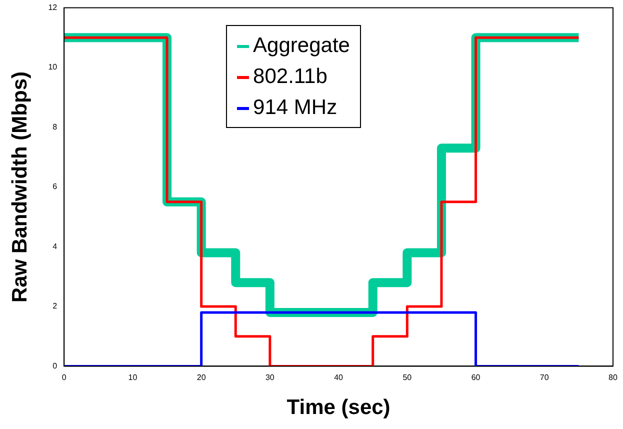  I want to click on x-tick-label: 50, so click(407, 377).